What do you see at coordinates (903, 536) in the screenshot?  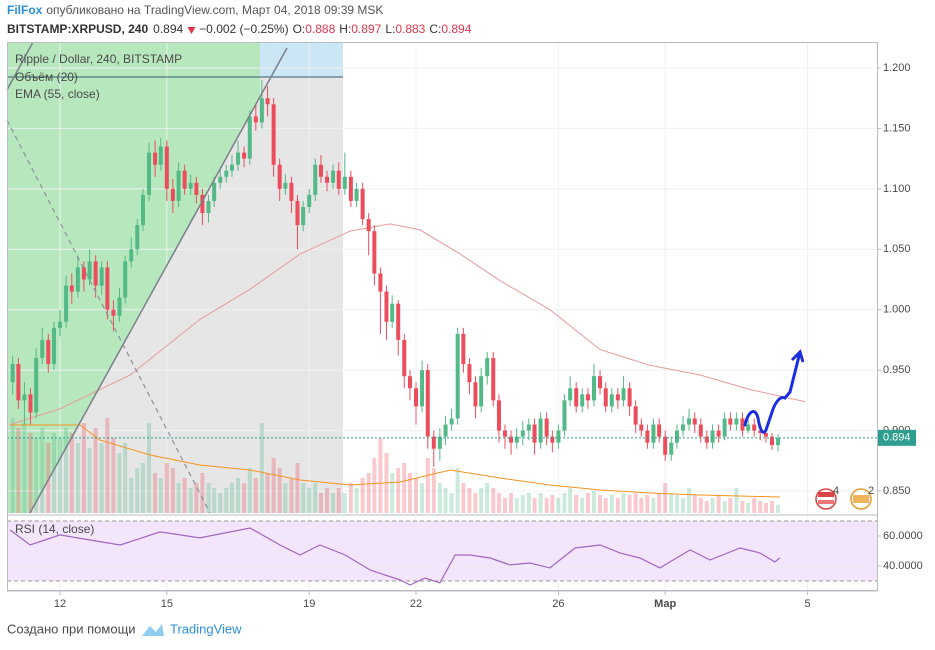 I see `y-tick-label: 60.0000` at bounding box center [903, 536].